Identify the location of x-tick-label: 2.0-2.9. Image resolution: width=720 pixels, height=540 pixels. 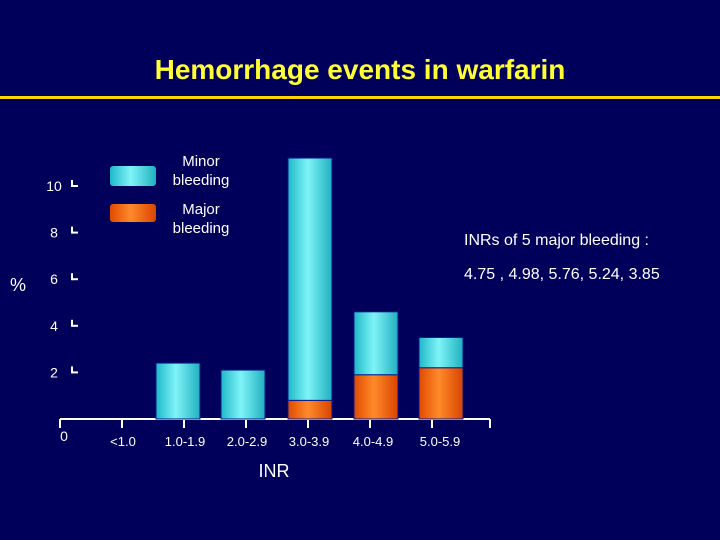
(247, 441).